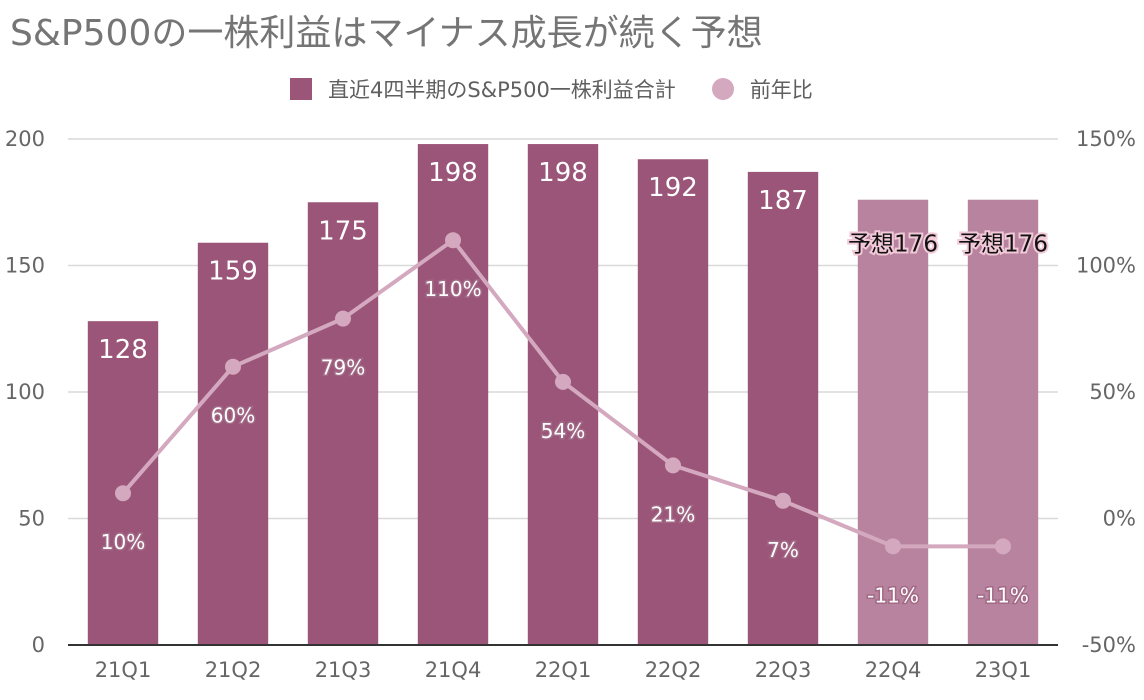  Describe the element at coordinates (783, 201) in the screenshot. I see `bar-data-label: 187` at that location.